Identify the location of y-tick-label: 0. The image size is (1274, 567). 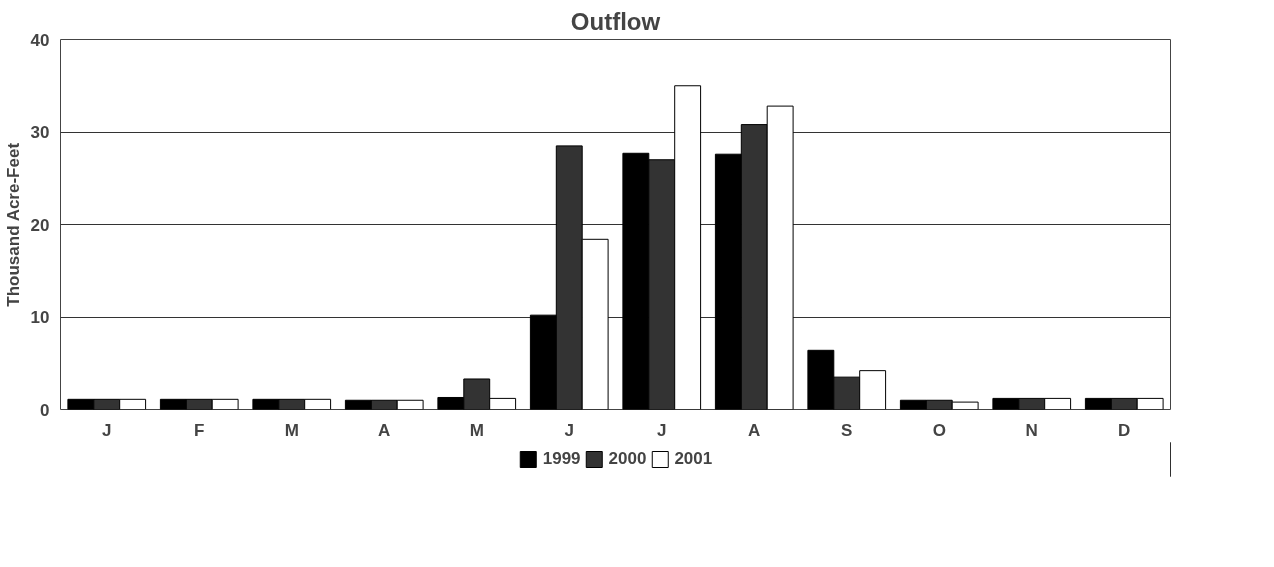
(45, 410).